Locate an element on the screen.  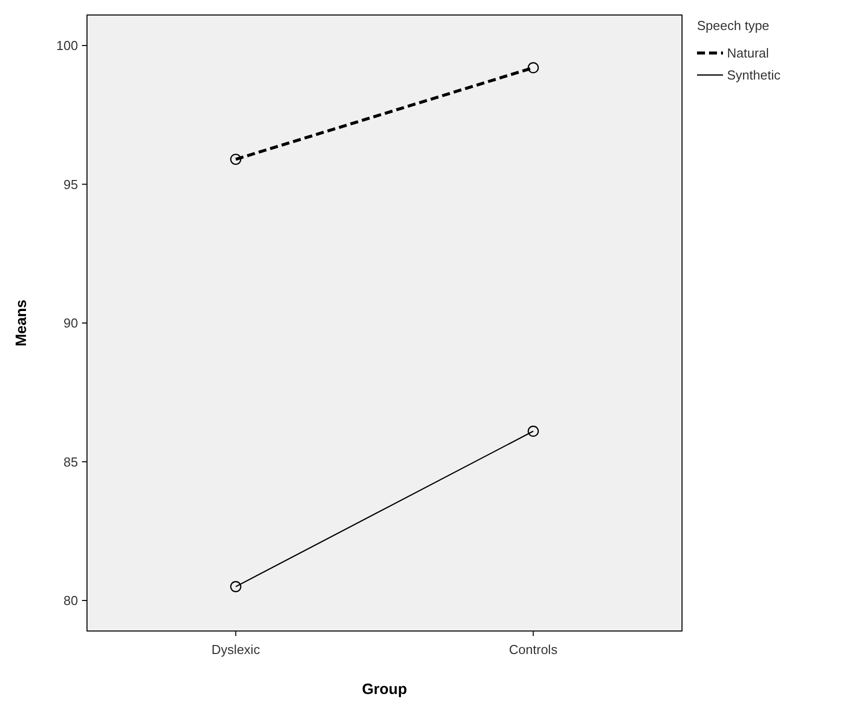
legend-label: Synthetic is located at coordinates (754, 75).